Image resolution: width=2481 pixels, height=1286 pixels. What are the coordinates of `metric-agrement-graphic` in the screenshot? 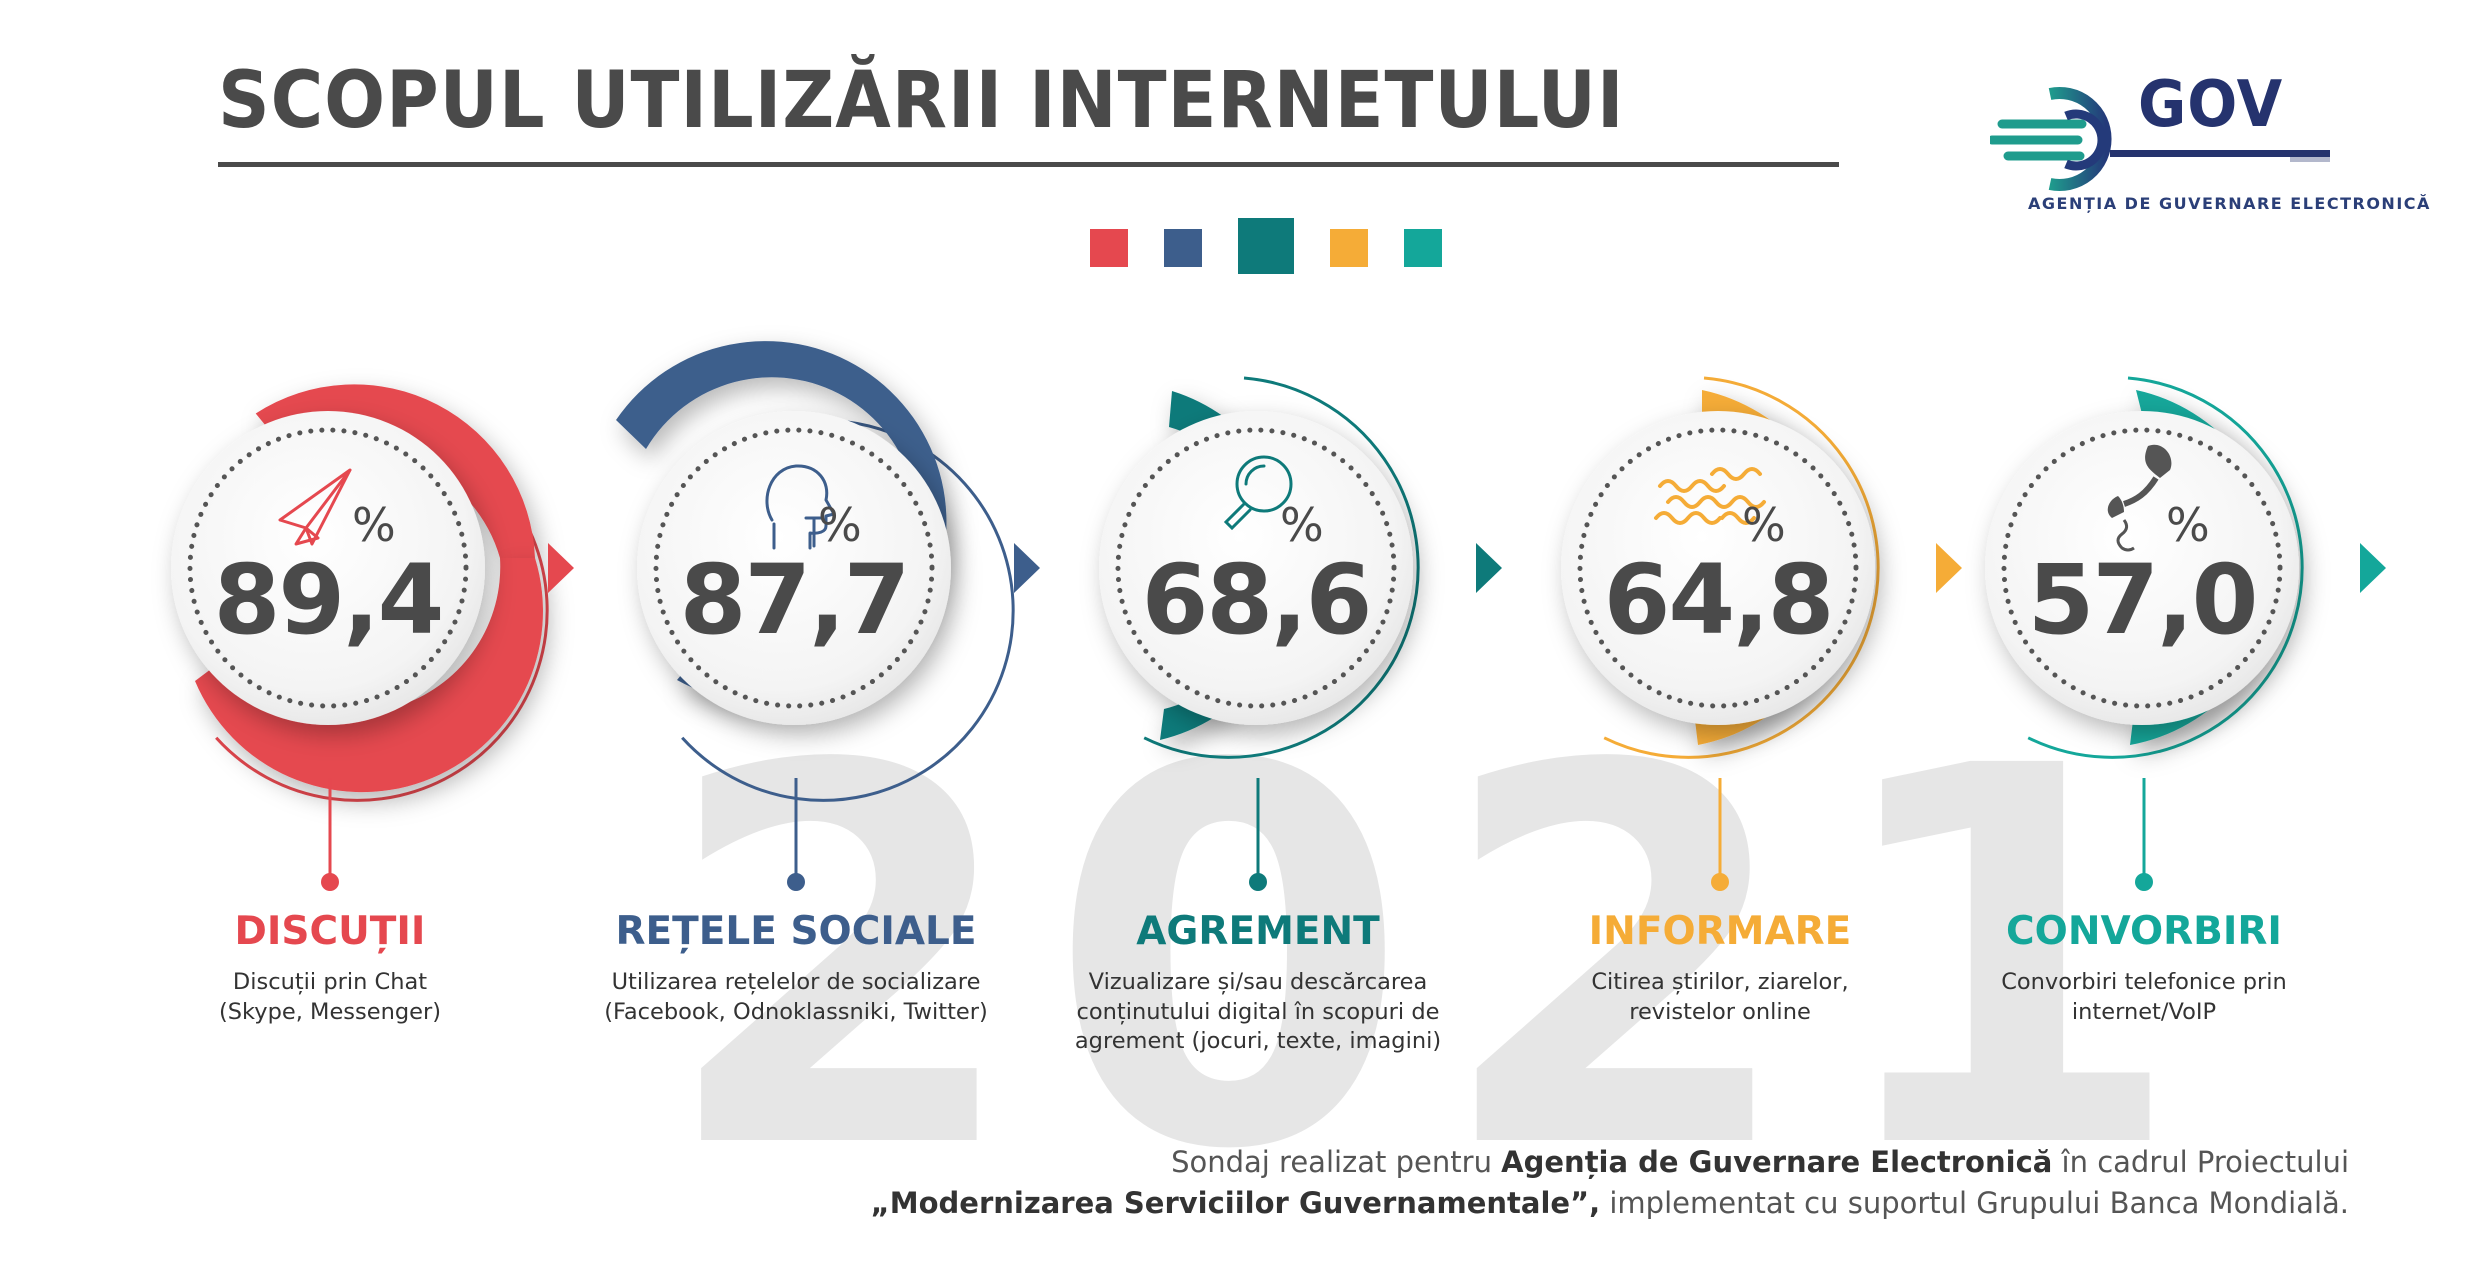 It's located at (1300, 633).